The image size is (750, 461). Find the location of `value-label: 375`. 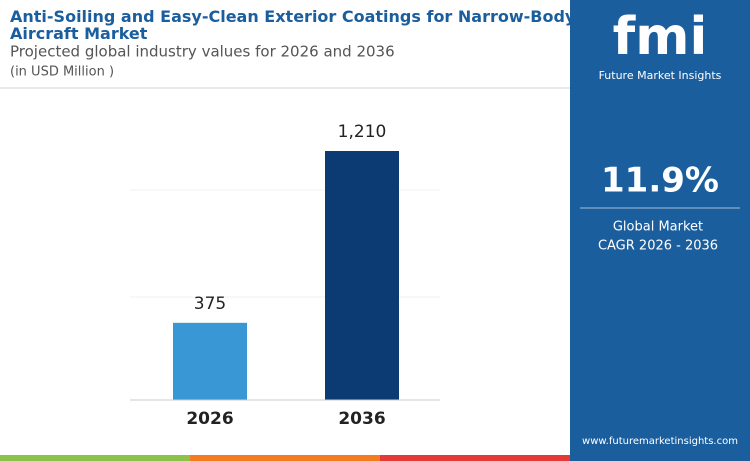

value-label: 375 is located at coordinates (210, 304).